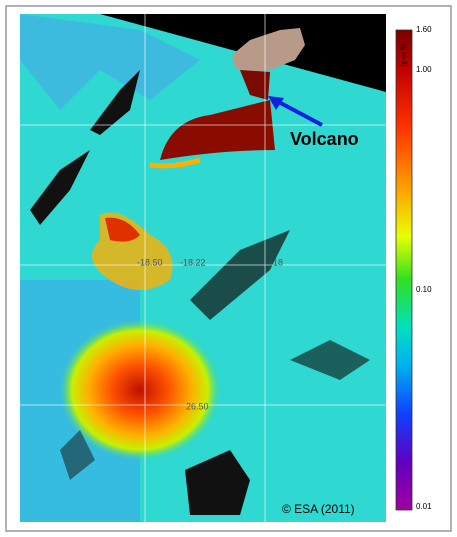  What do you see at coordinates (175, 163) in the screenshot?
I see `plume-edge` at bounding box center [175, 163].